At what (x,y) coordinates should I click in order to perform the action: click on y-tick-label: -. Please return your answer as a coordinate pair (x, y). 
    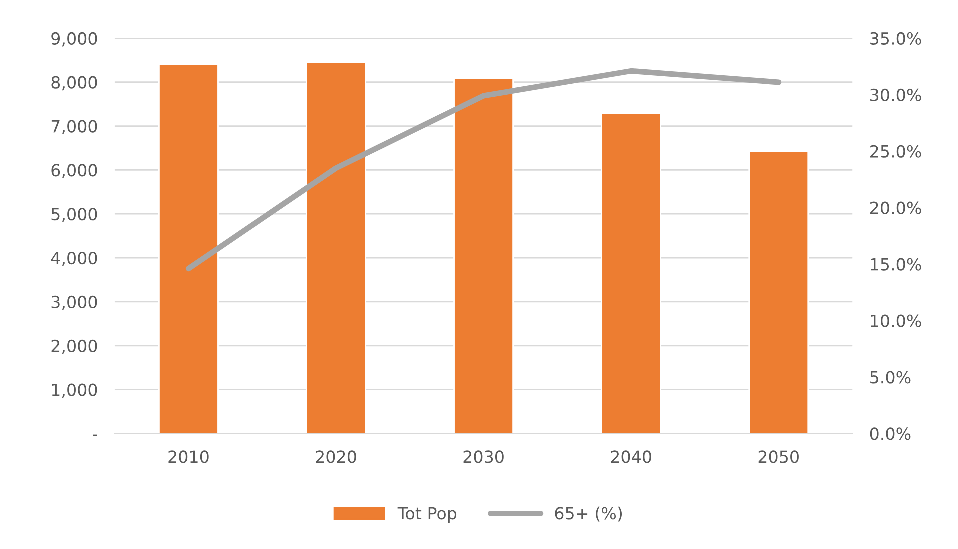
    Looking at the image, I should click on (95, 435).